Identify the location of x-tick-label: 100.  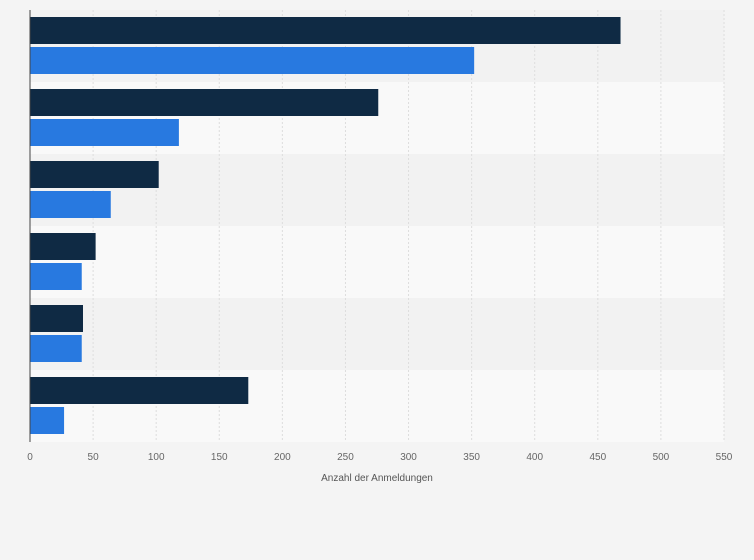
(156, 457).